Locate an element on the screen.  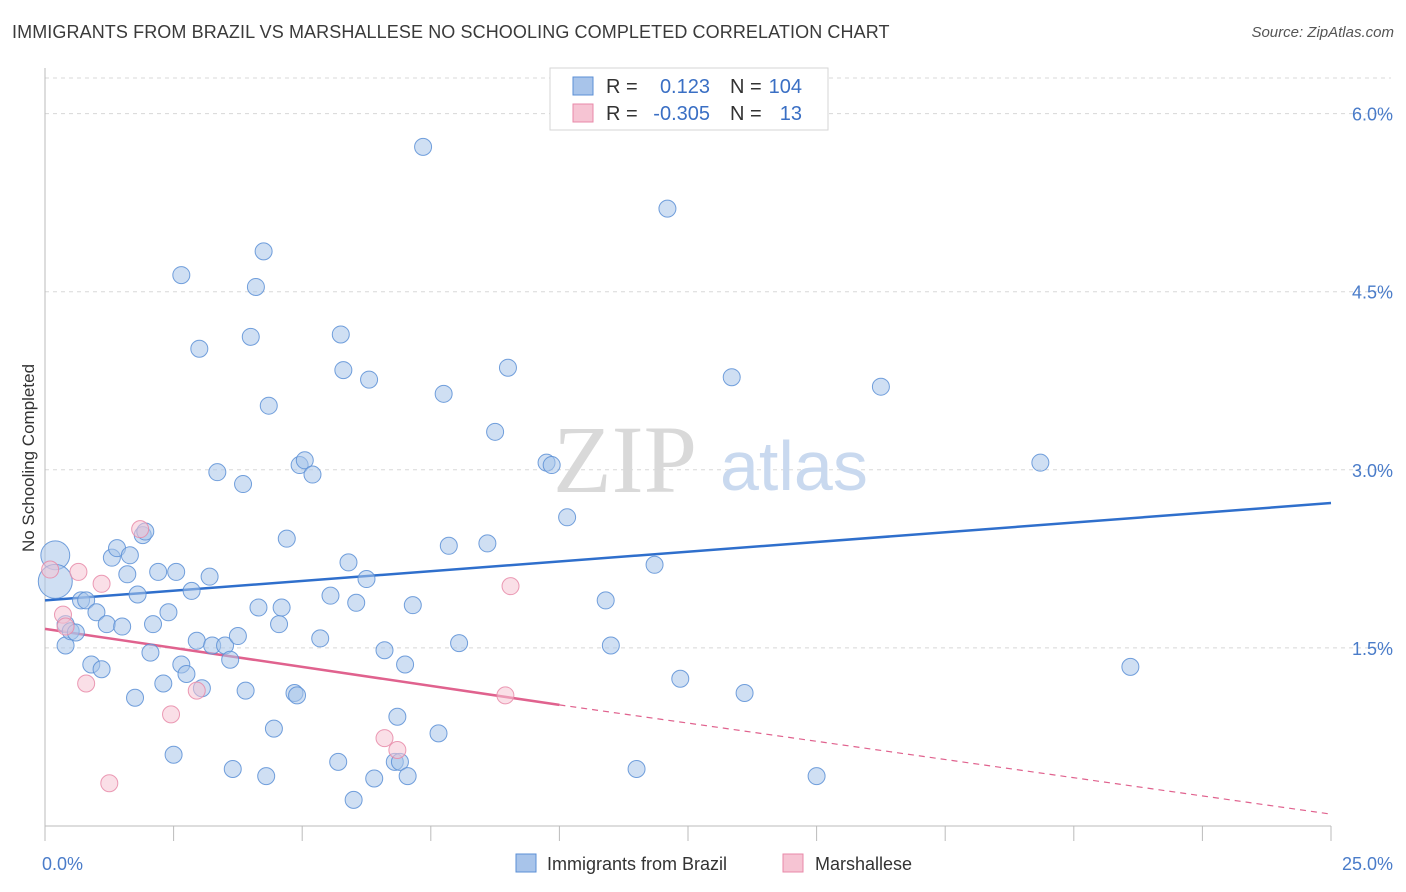
bottom-legend-label-brazil: Immigrants from Brazil is located at coordinates (637, 864).